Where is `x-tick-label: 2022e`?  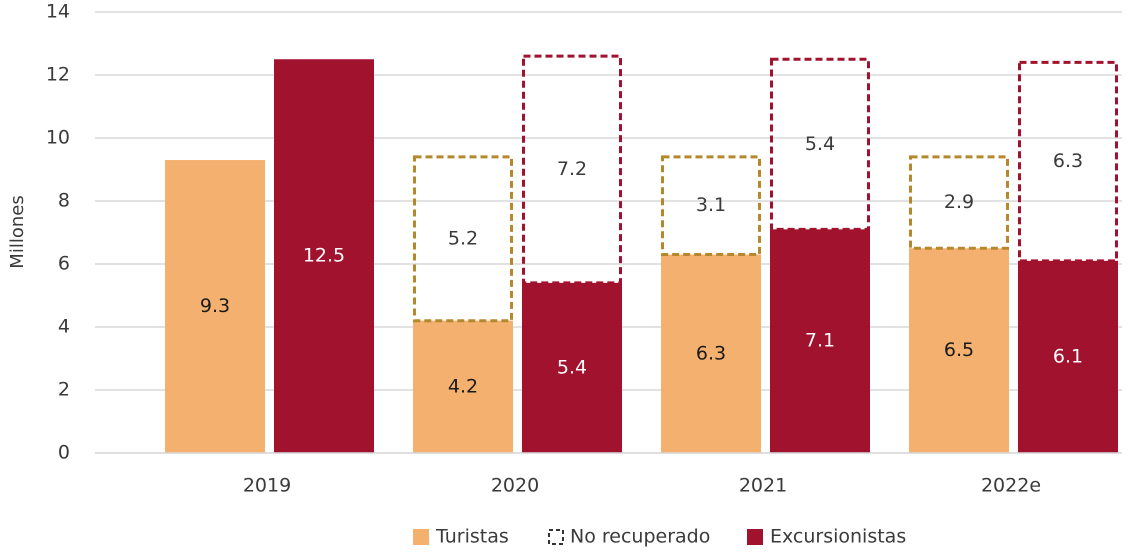
x-tick-label: 2022e is located at coordinates (1011, 486).